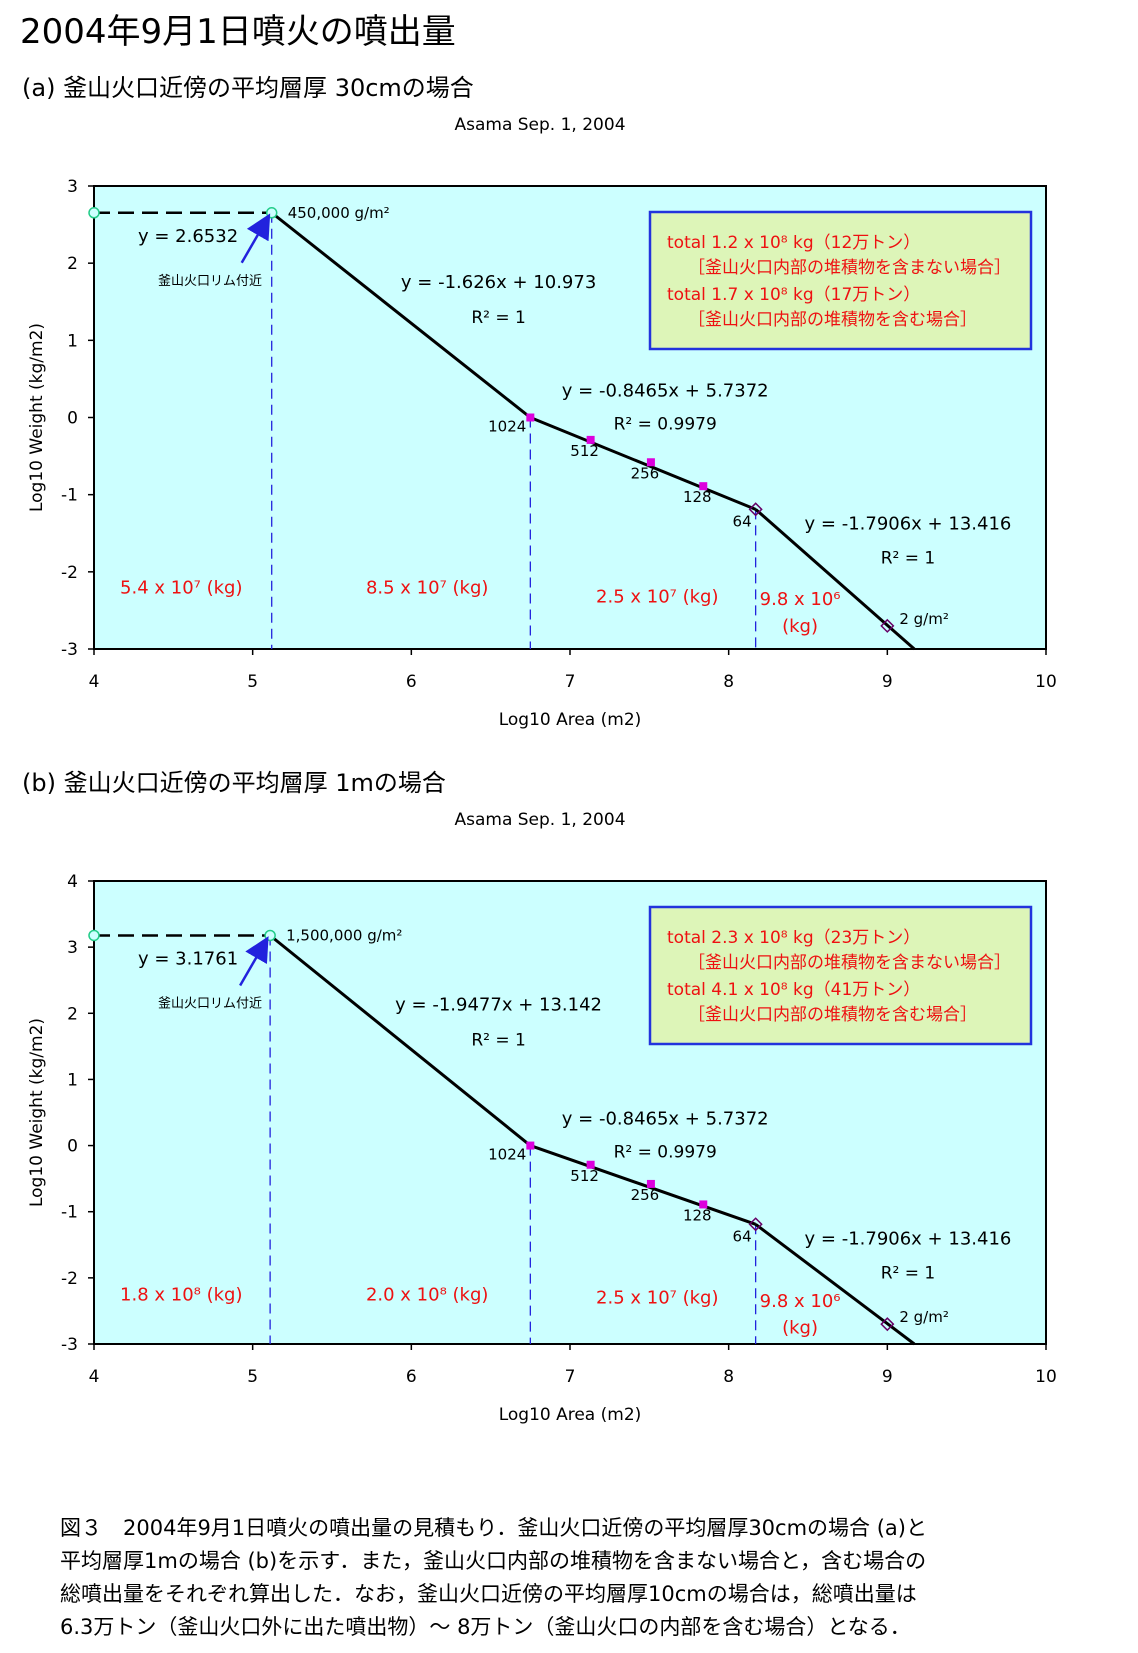  Describe the element at coordinates (344, 935) in the screenshot. I see `rim-point-label: 1,500,000 g/m²` at that location.